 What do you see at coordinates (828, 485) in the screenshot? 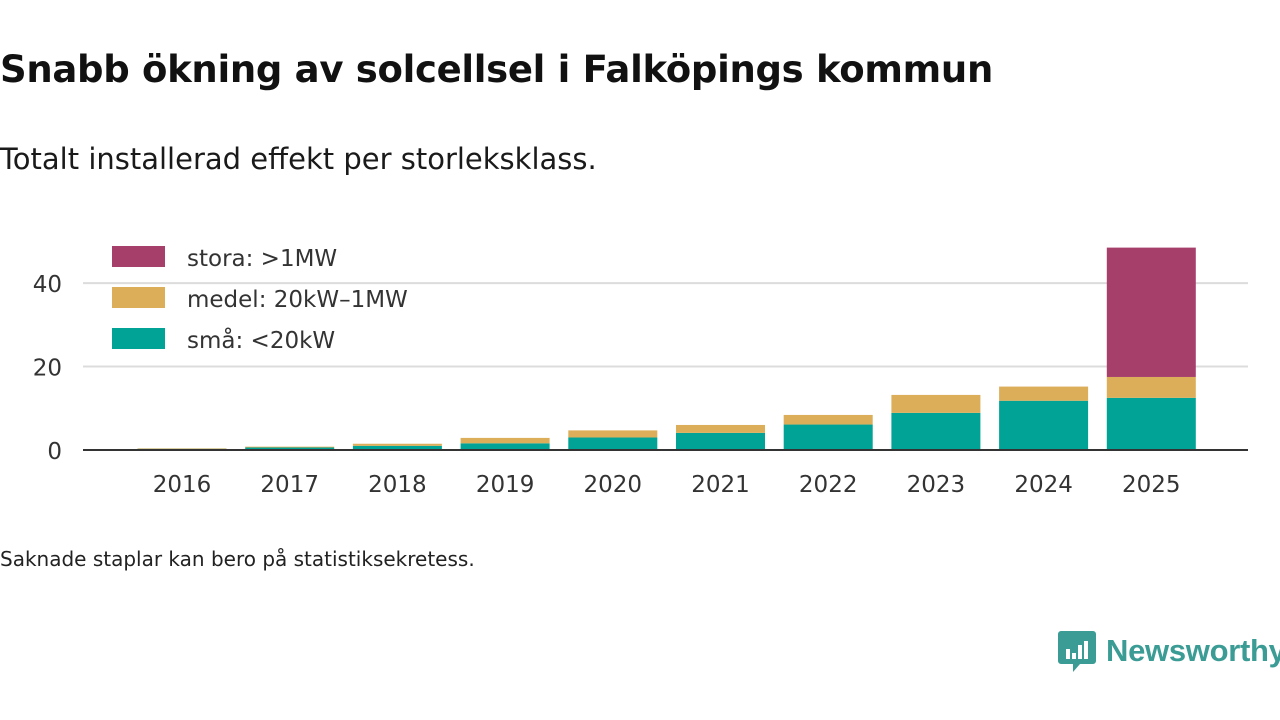
I see `x-tick-label-2022: 2022` at bounding box center [828, 485].